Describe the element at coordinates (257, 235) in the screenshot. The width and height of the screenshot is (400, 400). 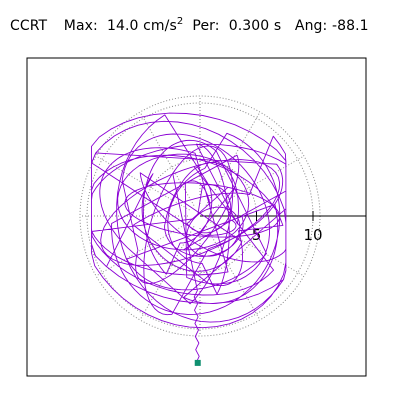
I see `radial-tick-label-5: 5` at that location.